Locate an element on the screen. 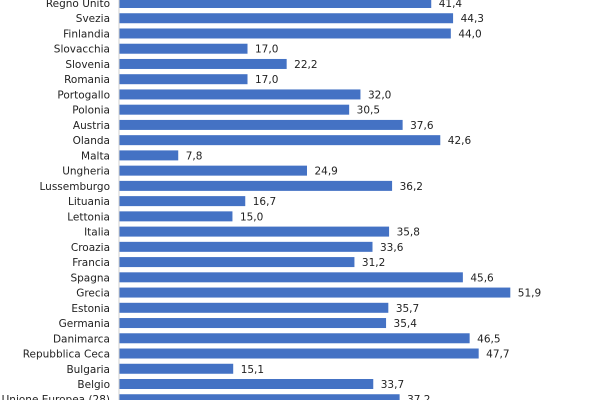 Image resolution: width=600 pixels, height=400 pixels. value-label: 15,1 is located at coordinates (252, 370).